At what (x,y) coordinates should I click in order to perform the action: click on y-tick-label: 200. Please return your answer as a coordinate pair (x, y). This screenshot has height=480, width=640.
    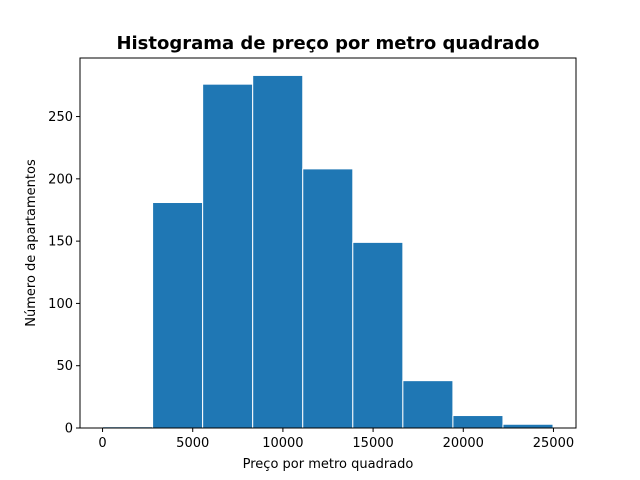
    Looking at the image, I should click on (60, 179).